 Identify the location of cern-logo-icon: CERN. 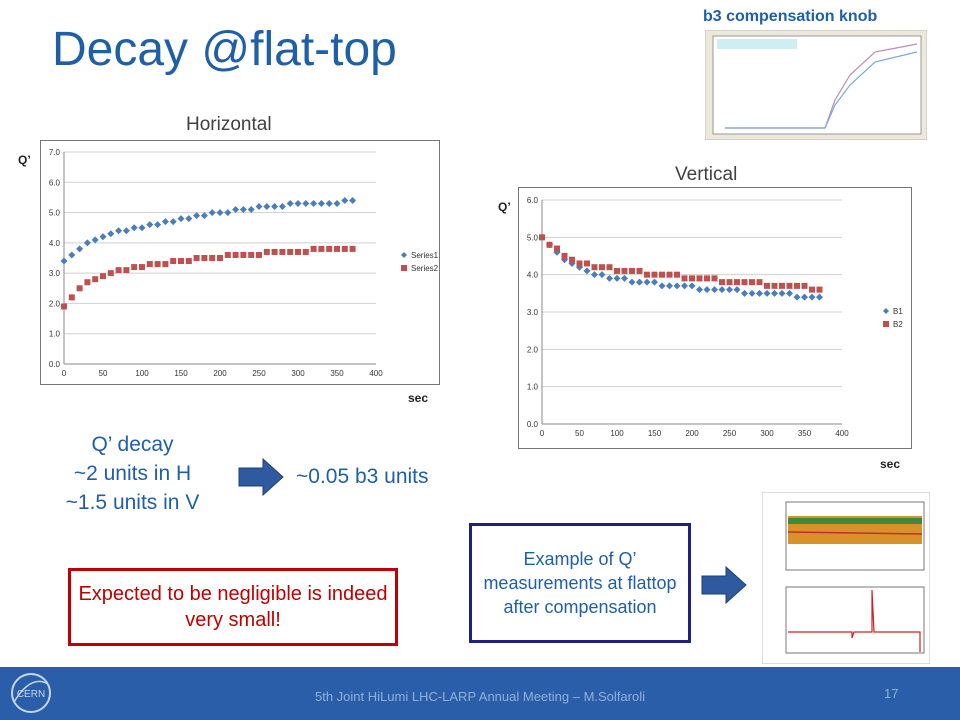
(31, 693).